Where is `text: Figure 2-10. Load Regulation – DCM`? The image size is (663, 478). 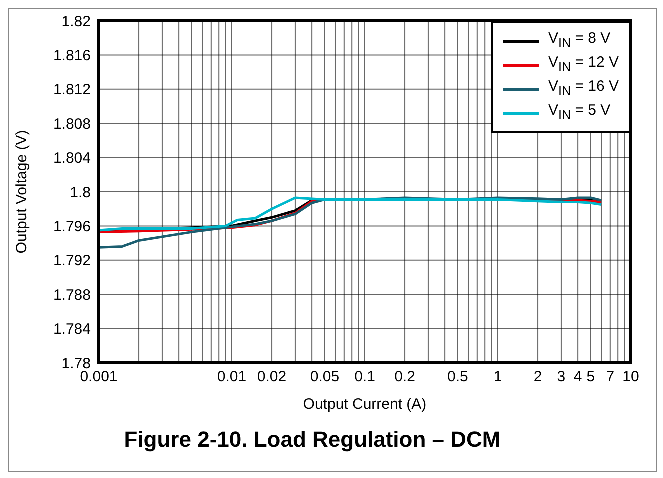 text: Figure 2-10. Load Regulation – DCM is located at coordinates (312, 440).